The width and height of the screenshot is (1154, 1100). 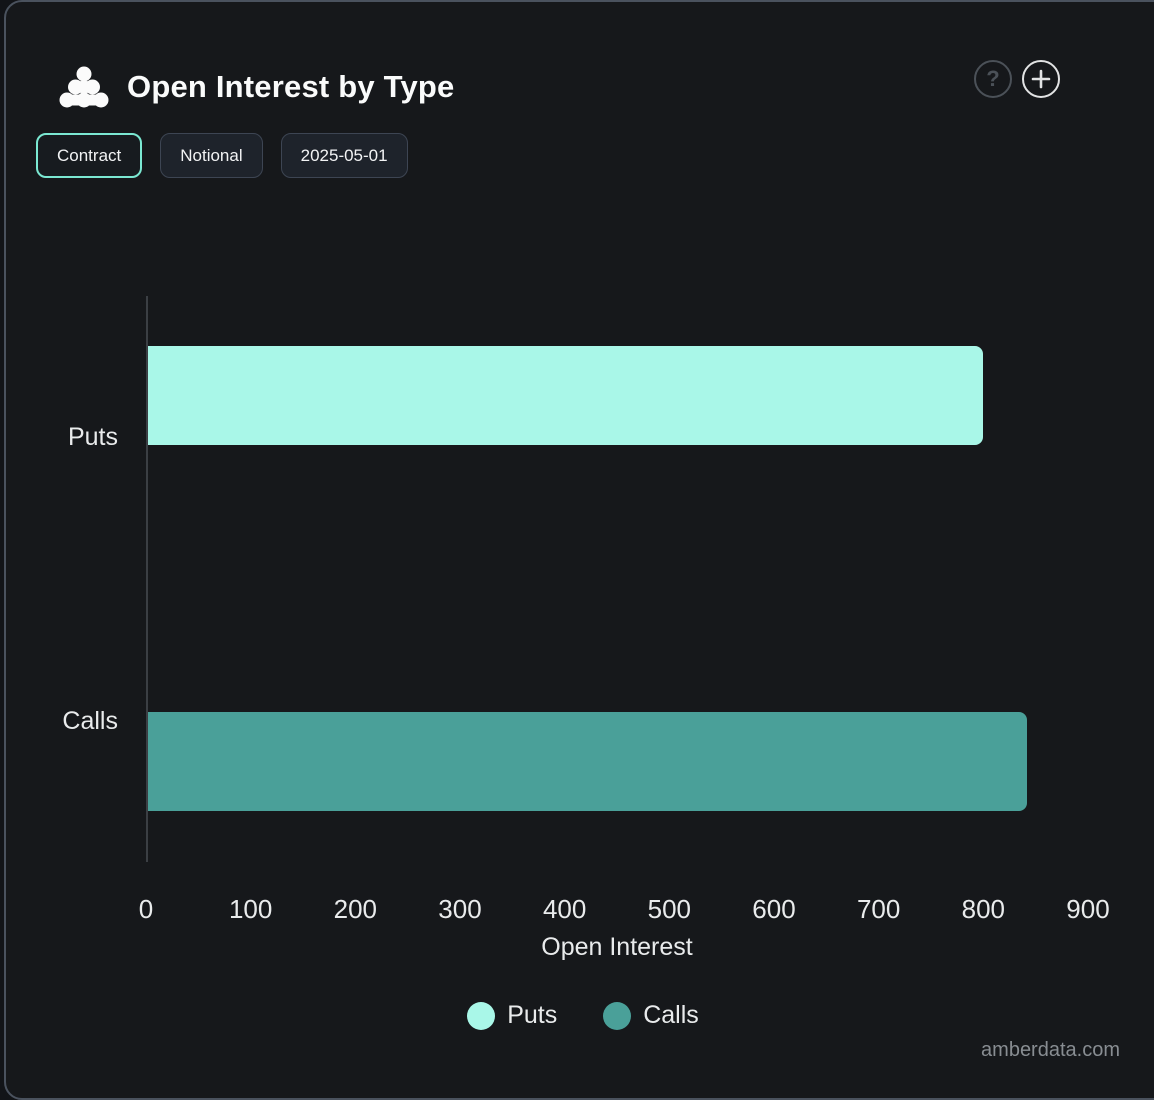 I want to click on x-tick-400: 400, so click(x=564, y=909).